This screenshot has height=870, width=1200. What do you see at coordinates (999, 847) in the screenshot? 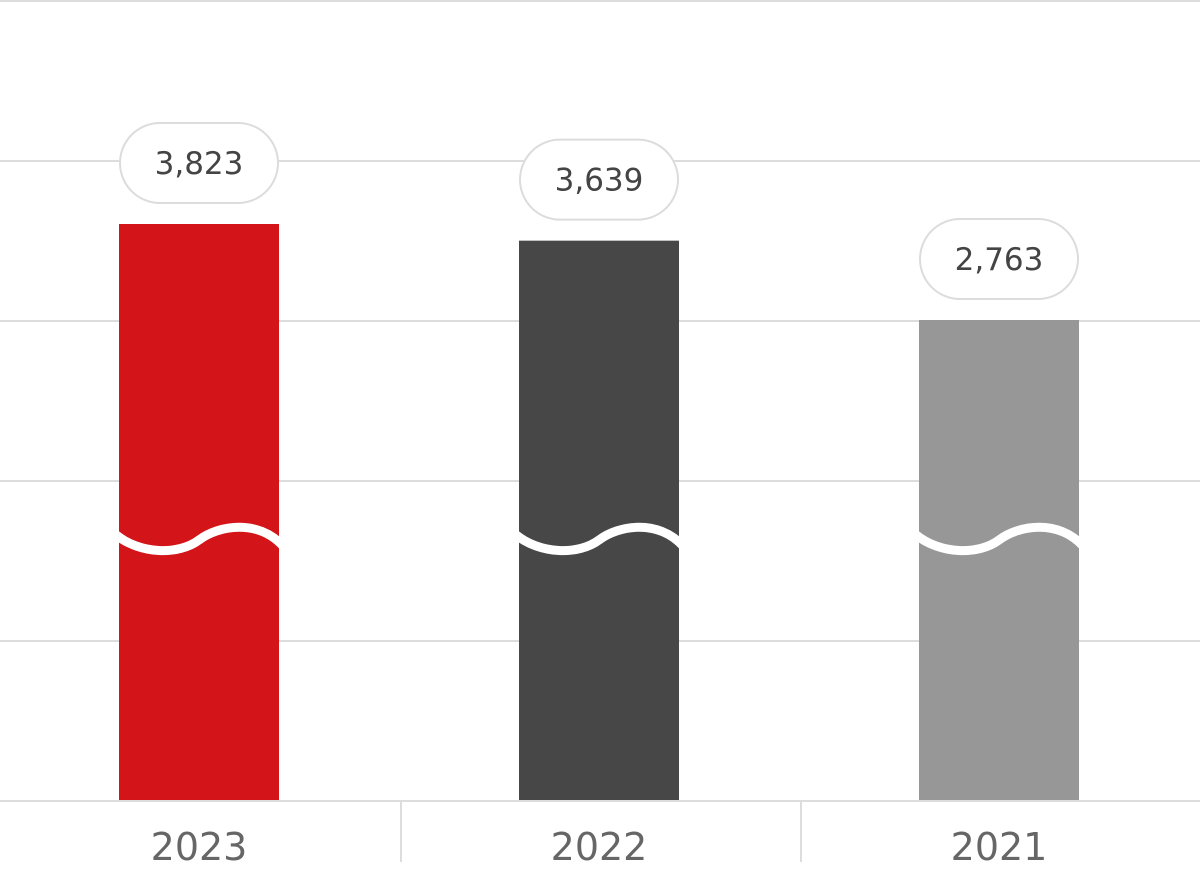
I see `x-tick-label: 2021` at bounding box center [999, 847].